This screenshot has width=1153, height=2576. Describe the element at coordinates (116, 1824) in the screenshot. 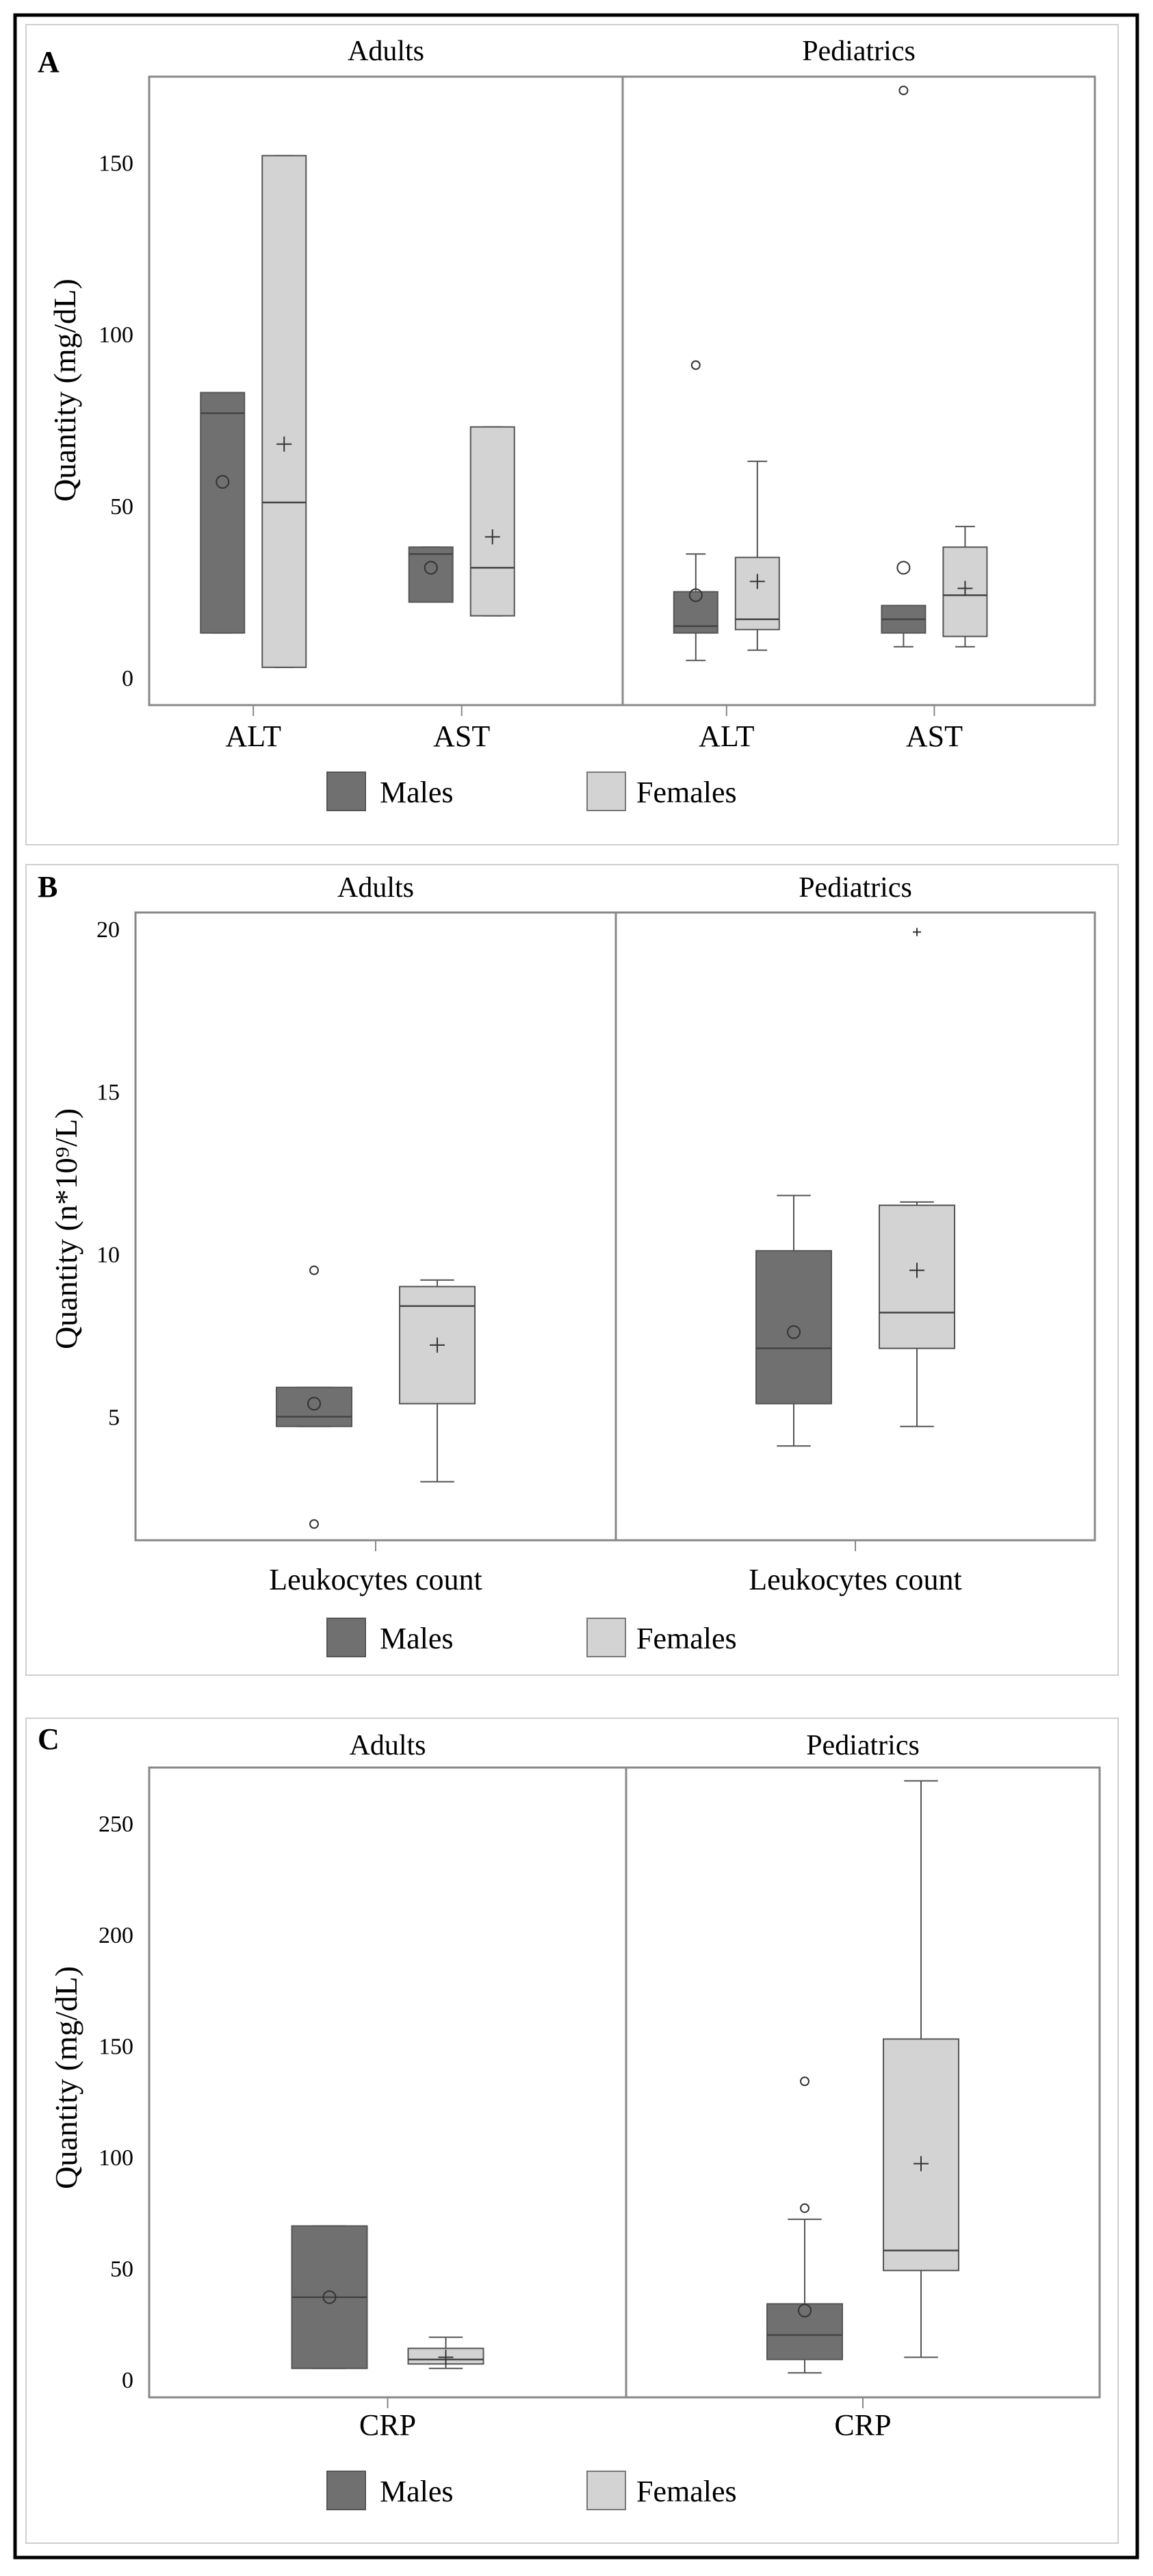

I see `y-tick-label: 250` at that location.